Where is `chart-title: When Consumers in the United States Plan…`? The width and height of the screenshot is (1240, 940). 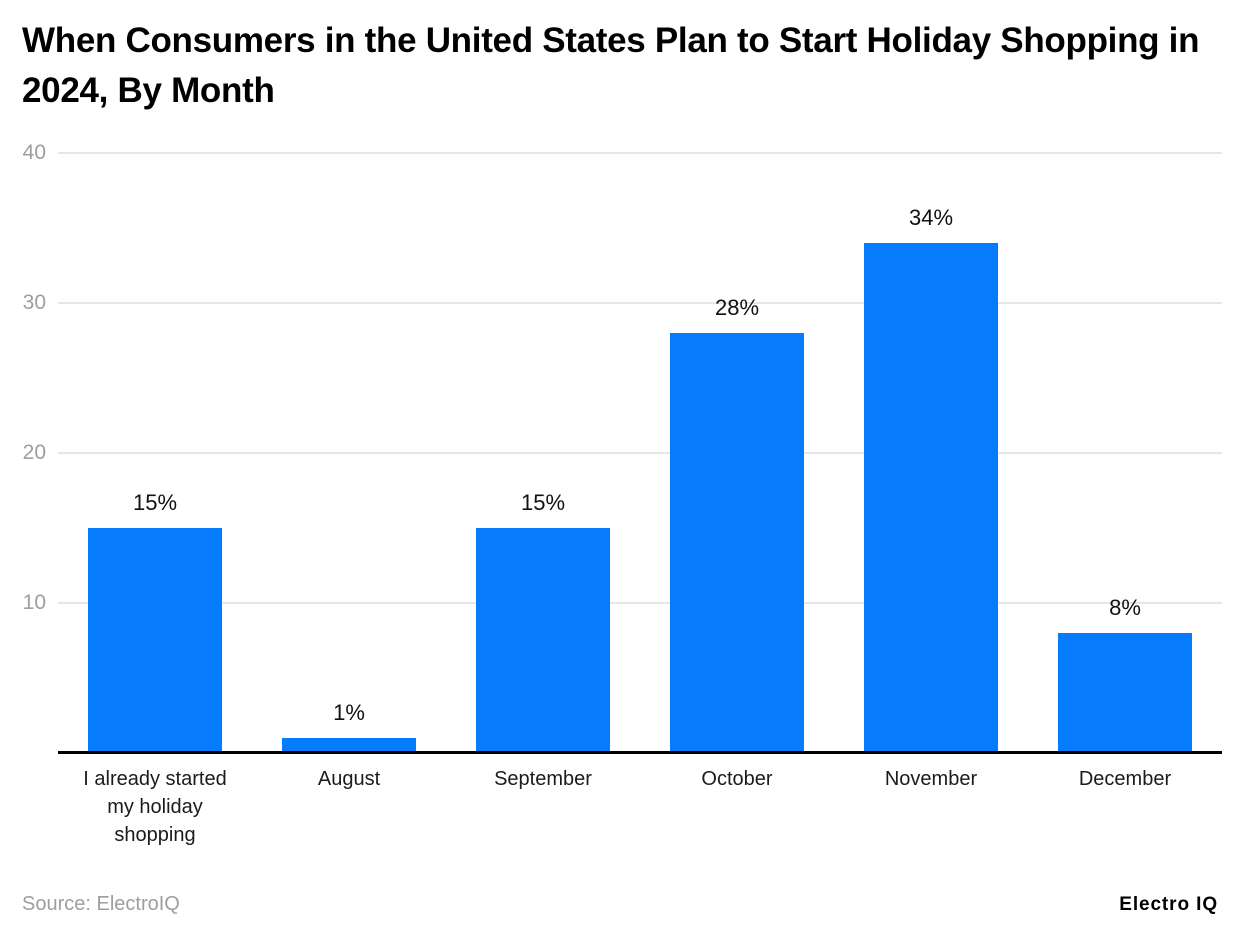 chart-title: When Consumers in the United States Plan… is located at coordinates (611, 65).